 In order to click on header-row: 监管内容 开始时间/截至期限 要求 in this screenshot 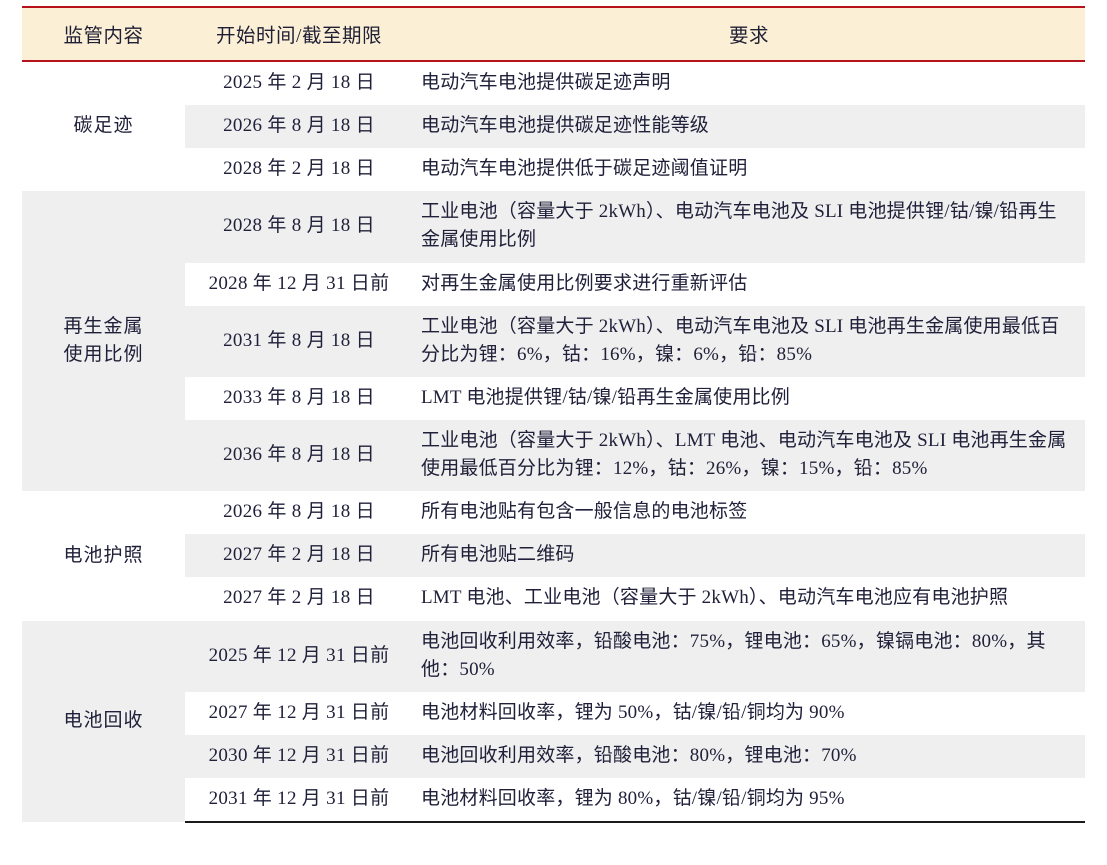, I will do `click(553, 34)`.